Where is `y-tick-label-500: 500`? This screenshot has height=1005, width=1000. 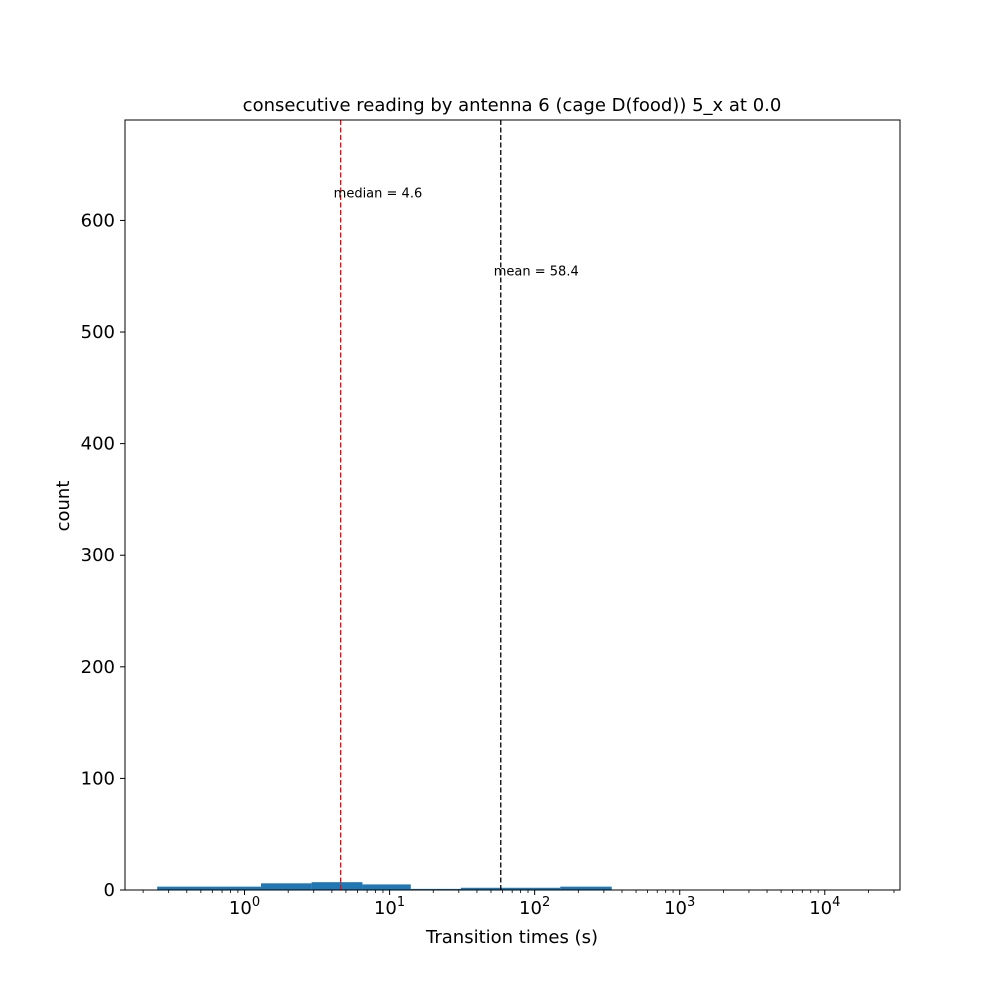 y-tick-label-500: 500 is located at coordinates (98, 332).